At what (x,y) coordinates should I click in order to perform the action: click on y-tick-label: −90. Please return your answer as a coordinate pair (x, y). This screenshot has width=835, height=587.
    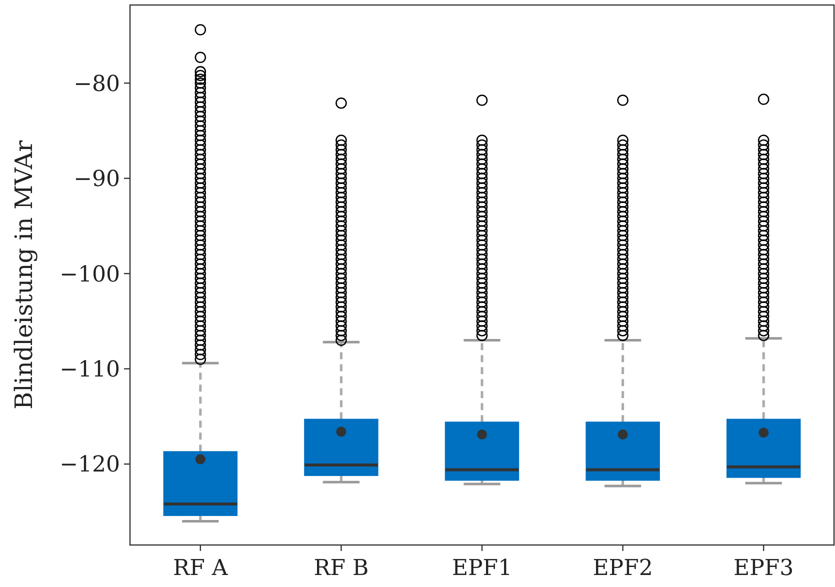
    Looking at the image, I should click on (97, 179).